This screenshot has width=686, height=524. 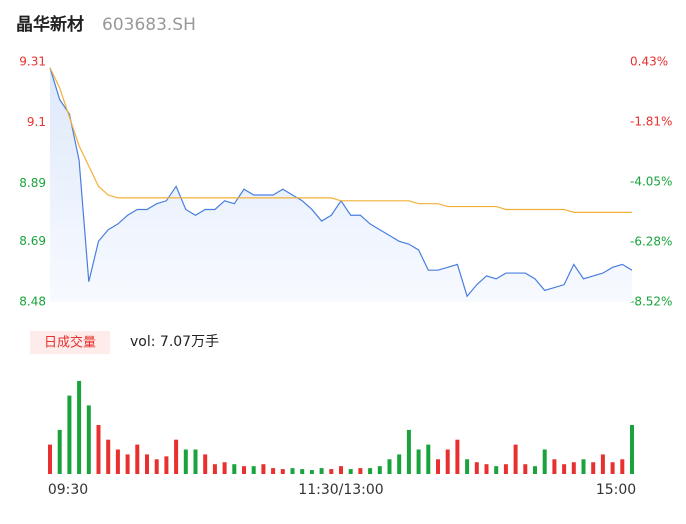 What do you see at coordinates (651, 241) in the screenshot?
I see `y2-tick-label: -6.28%` at bounding box center [651, 241].